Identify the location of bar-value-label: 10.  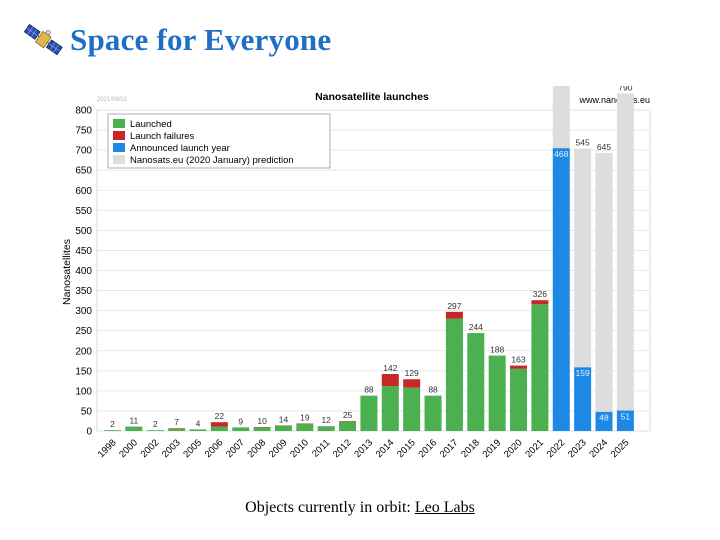
(262, 421).